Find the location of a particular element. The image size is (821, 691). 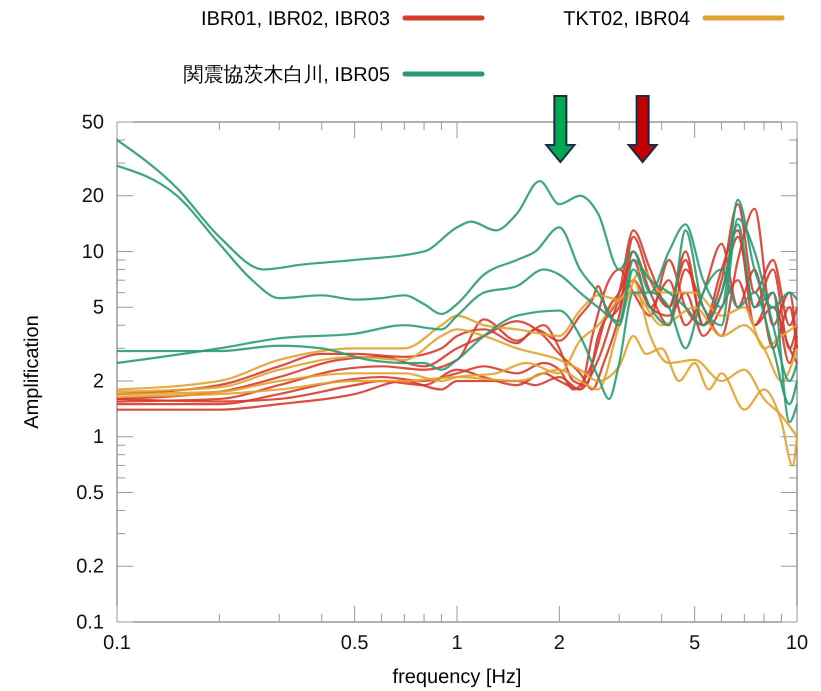

x-tick-label: 5 is located at coordinates (694, 643).